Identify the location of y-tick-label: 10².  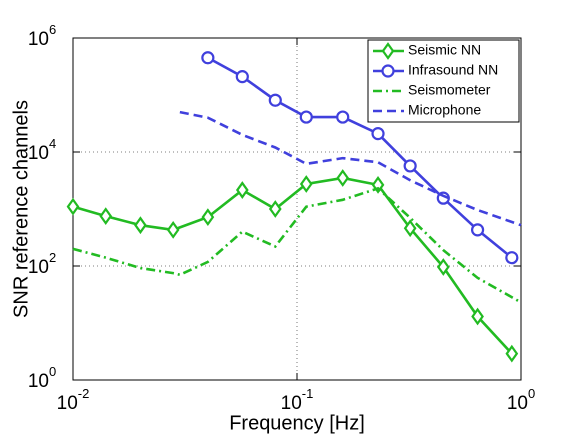
(42, 264).